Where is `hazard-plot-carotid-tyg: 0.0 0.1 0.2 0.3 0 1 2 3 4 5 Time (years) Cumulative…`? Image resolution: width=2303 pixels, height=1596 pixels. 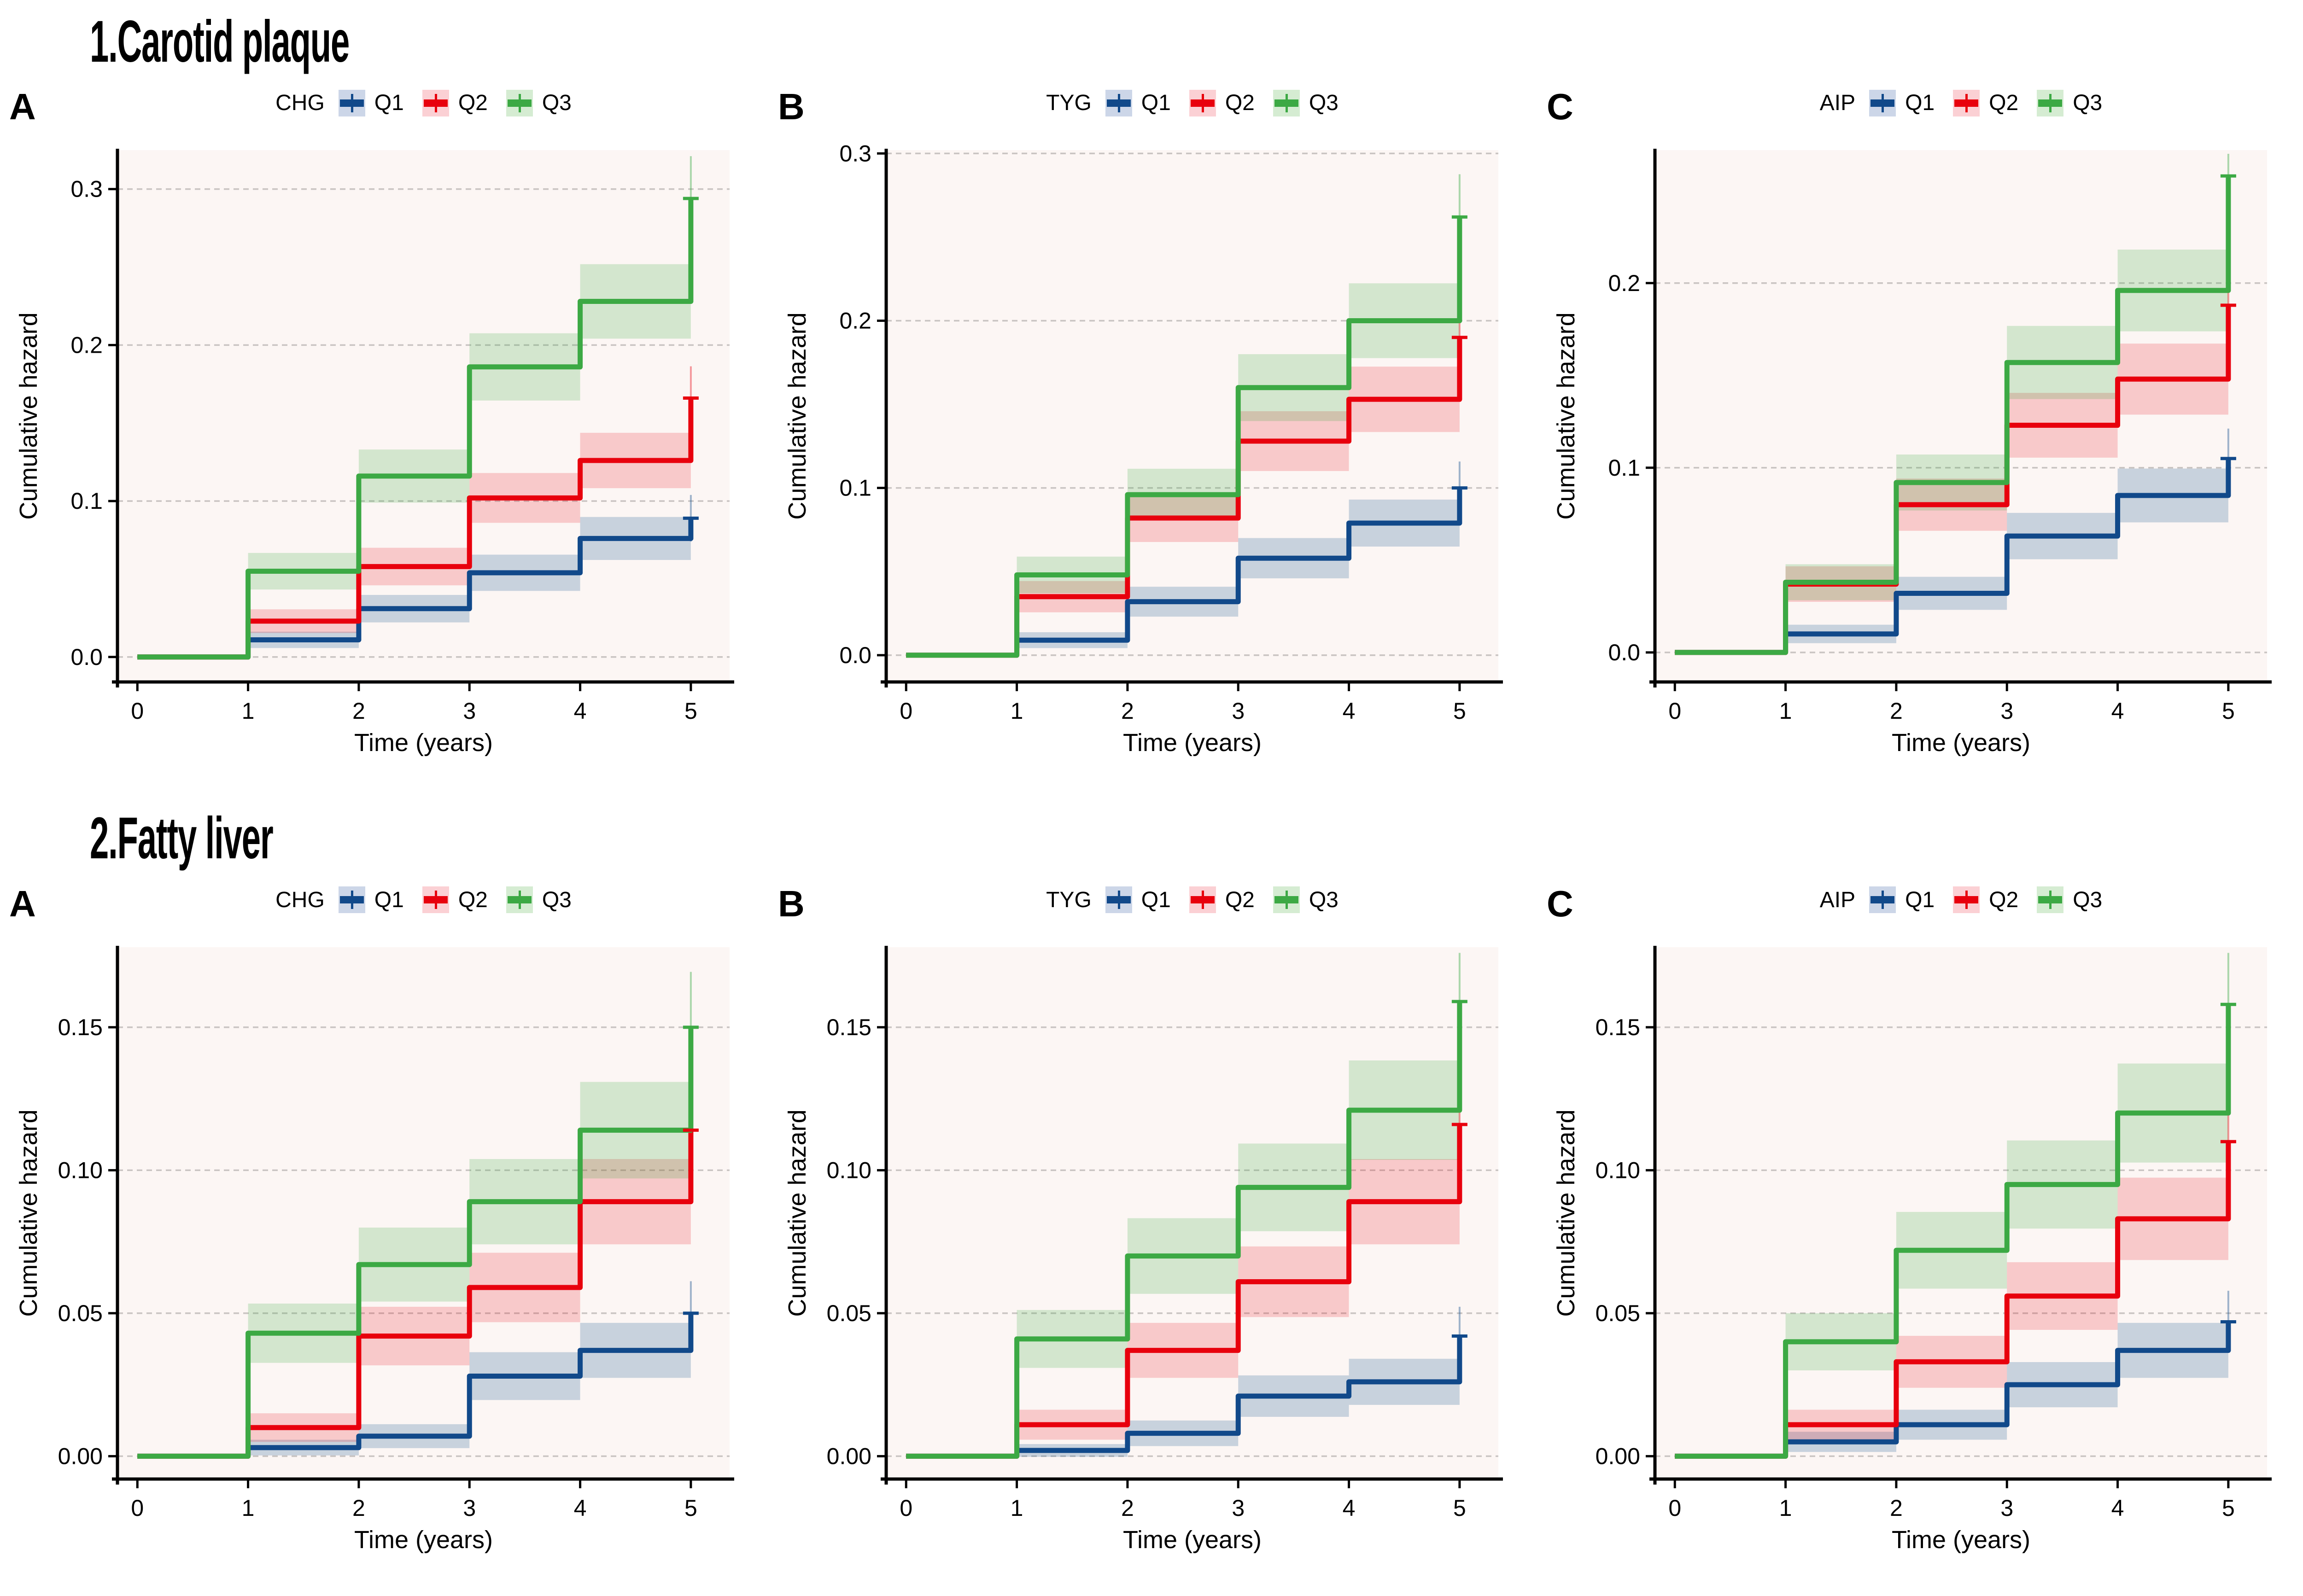
hazard-plot-carotid-tyg: 0.0 0.1 0.2 0.3 0 1 2 3 4 5 Time (years) Cumulative… is located at coordinates (1143, 449).